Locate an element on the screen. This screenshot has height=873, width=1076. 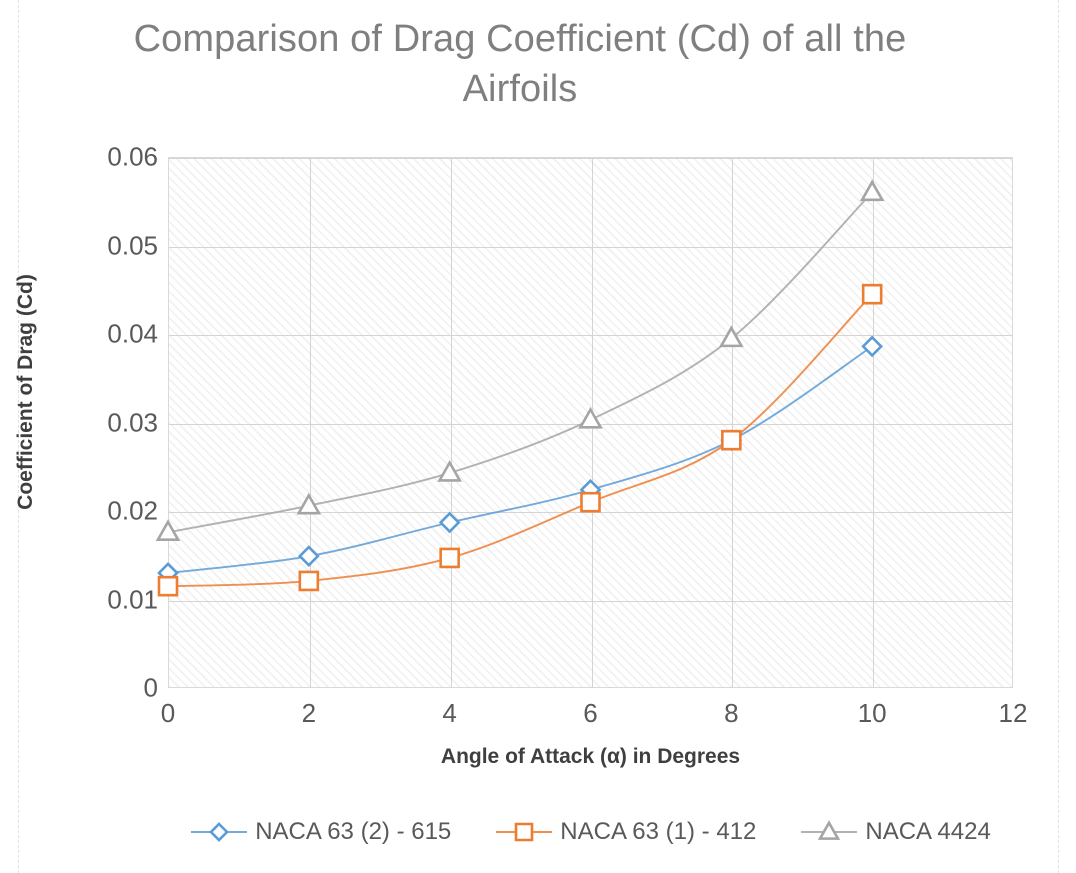
x-axis-tick-label: 2 is located at coordinates (309, 713).